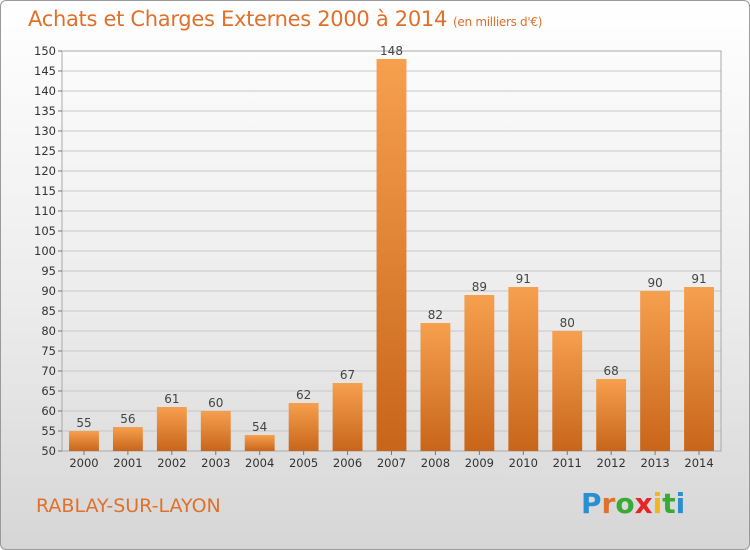 The image size is (750, 550). I want to click on x-tick-label: 2002, so click(171, 463).